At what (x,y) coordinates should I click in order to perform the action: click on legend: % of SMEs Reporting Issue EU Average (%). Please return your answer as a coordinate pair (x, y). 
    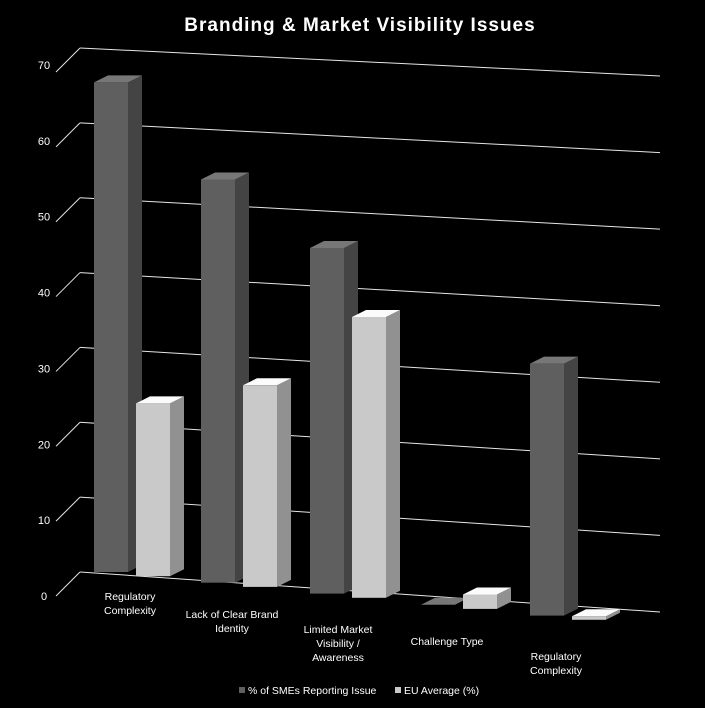
    Looking at the image, I should click on (359, 691).